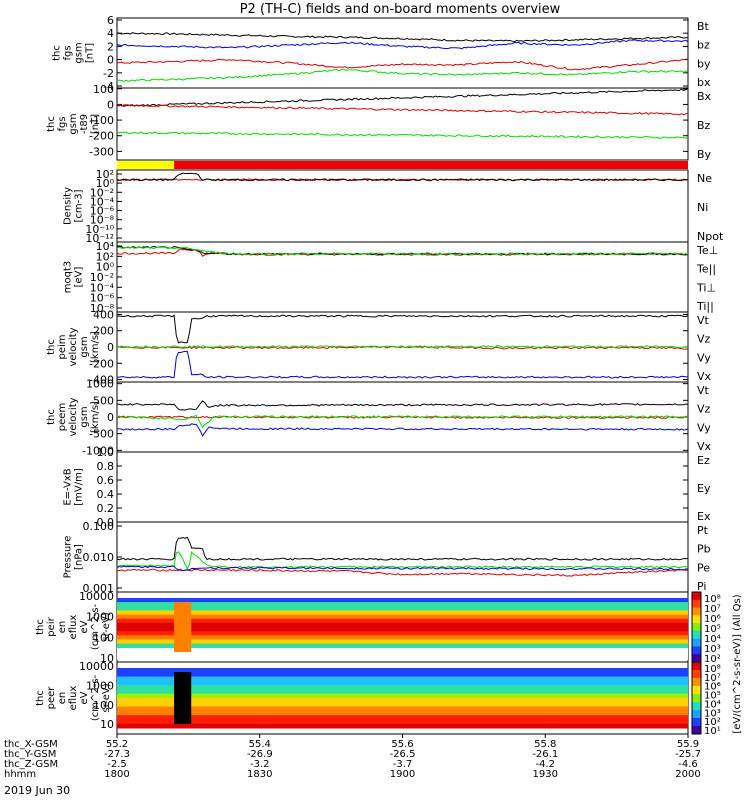  I want to click on y-tick-label: -1000, so click(98, 450).